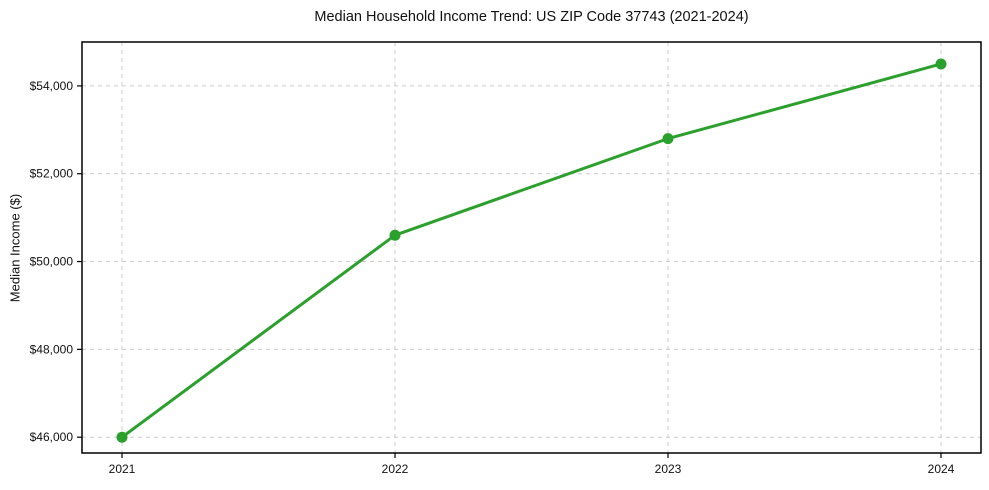 The height and width of the screenshot is (490, 989). What do you see at coordinates (52, 86) in the screenshot?
I see `y-tick-label: $54,000` at bounding box center [52, 86].